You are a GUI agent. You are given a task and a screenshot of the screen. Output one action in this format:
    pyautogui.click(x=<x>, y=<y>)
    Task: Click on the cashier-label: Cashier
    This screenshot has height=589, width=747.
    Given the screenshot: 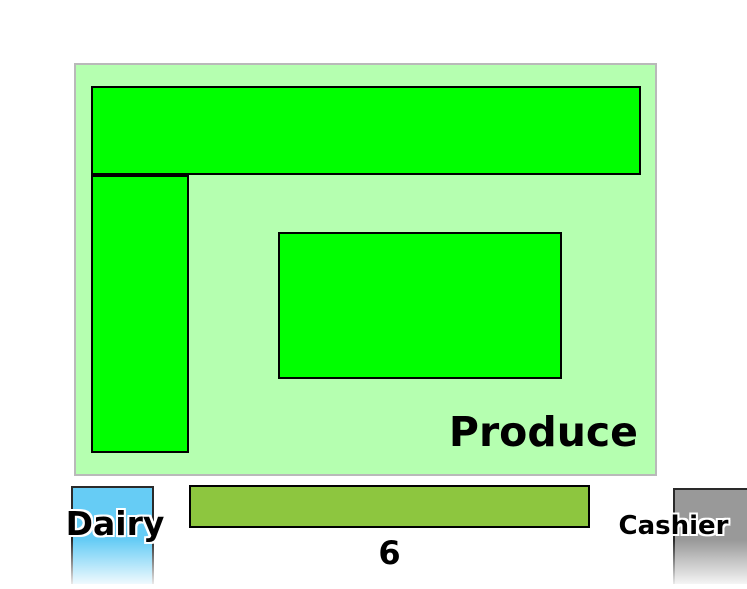 What is the action you would take?
    pyautogui.click(x=673, y=526)
    